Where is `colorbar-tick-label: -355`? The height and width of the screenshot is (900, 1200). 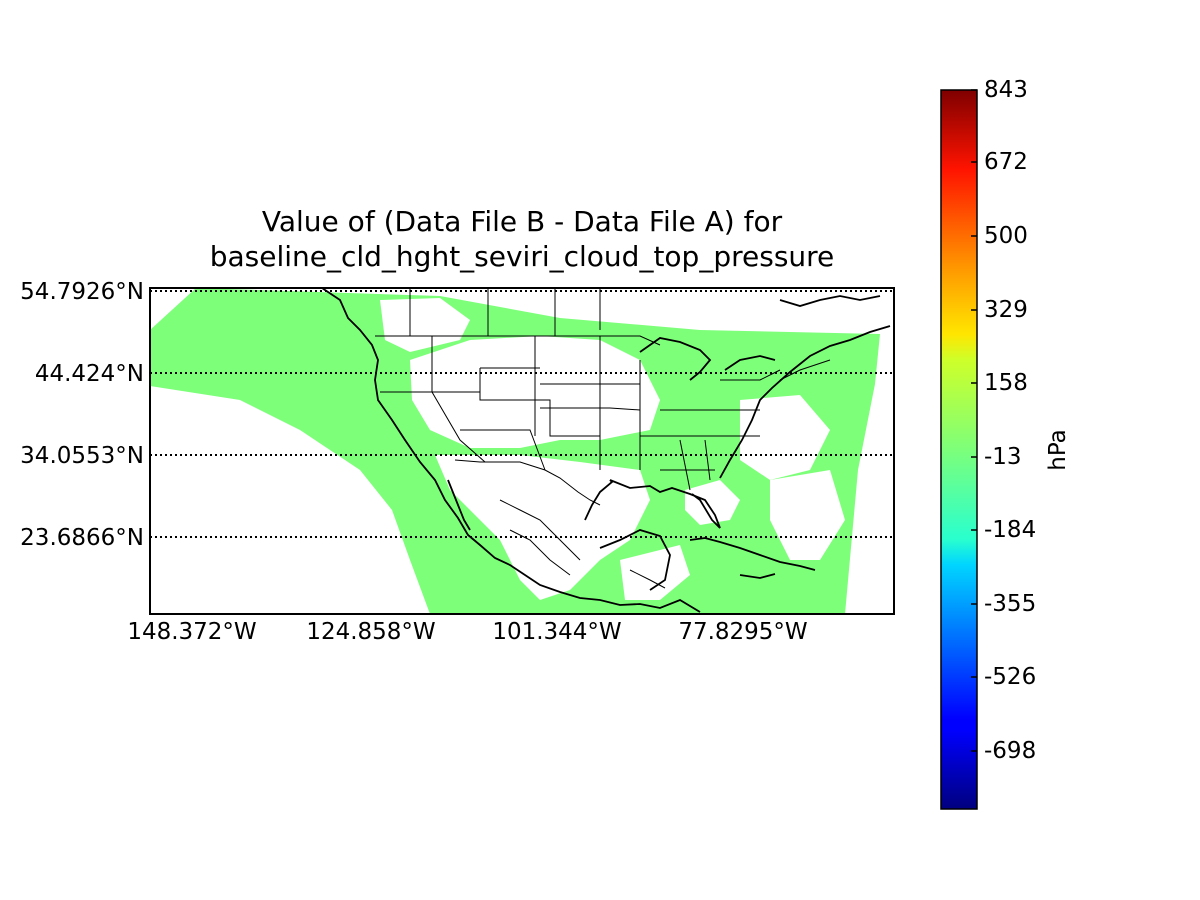 colorbar-tick-label: -355 is located at coordinates (1010, 604).